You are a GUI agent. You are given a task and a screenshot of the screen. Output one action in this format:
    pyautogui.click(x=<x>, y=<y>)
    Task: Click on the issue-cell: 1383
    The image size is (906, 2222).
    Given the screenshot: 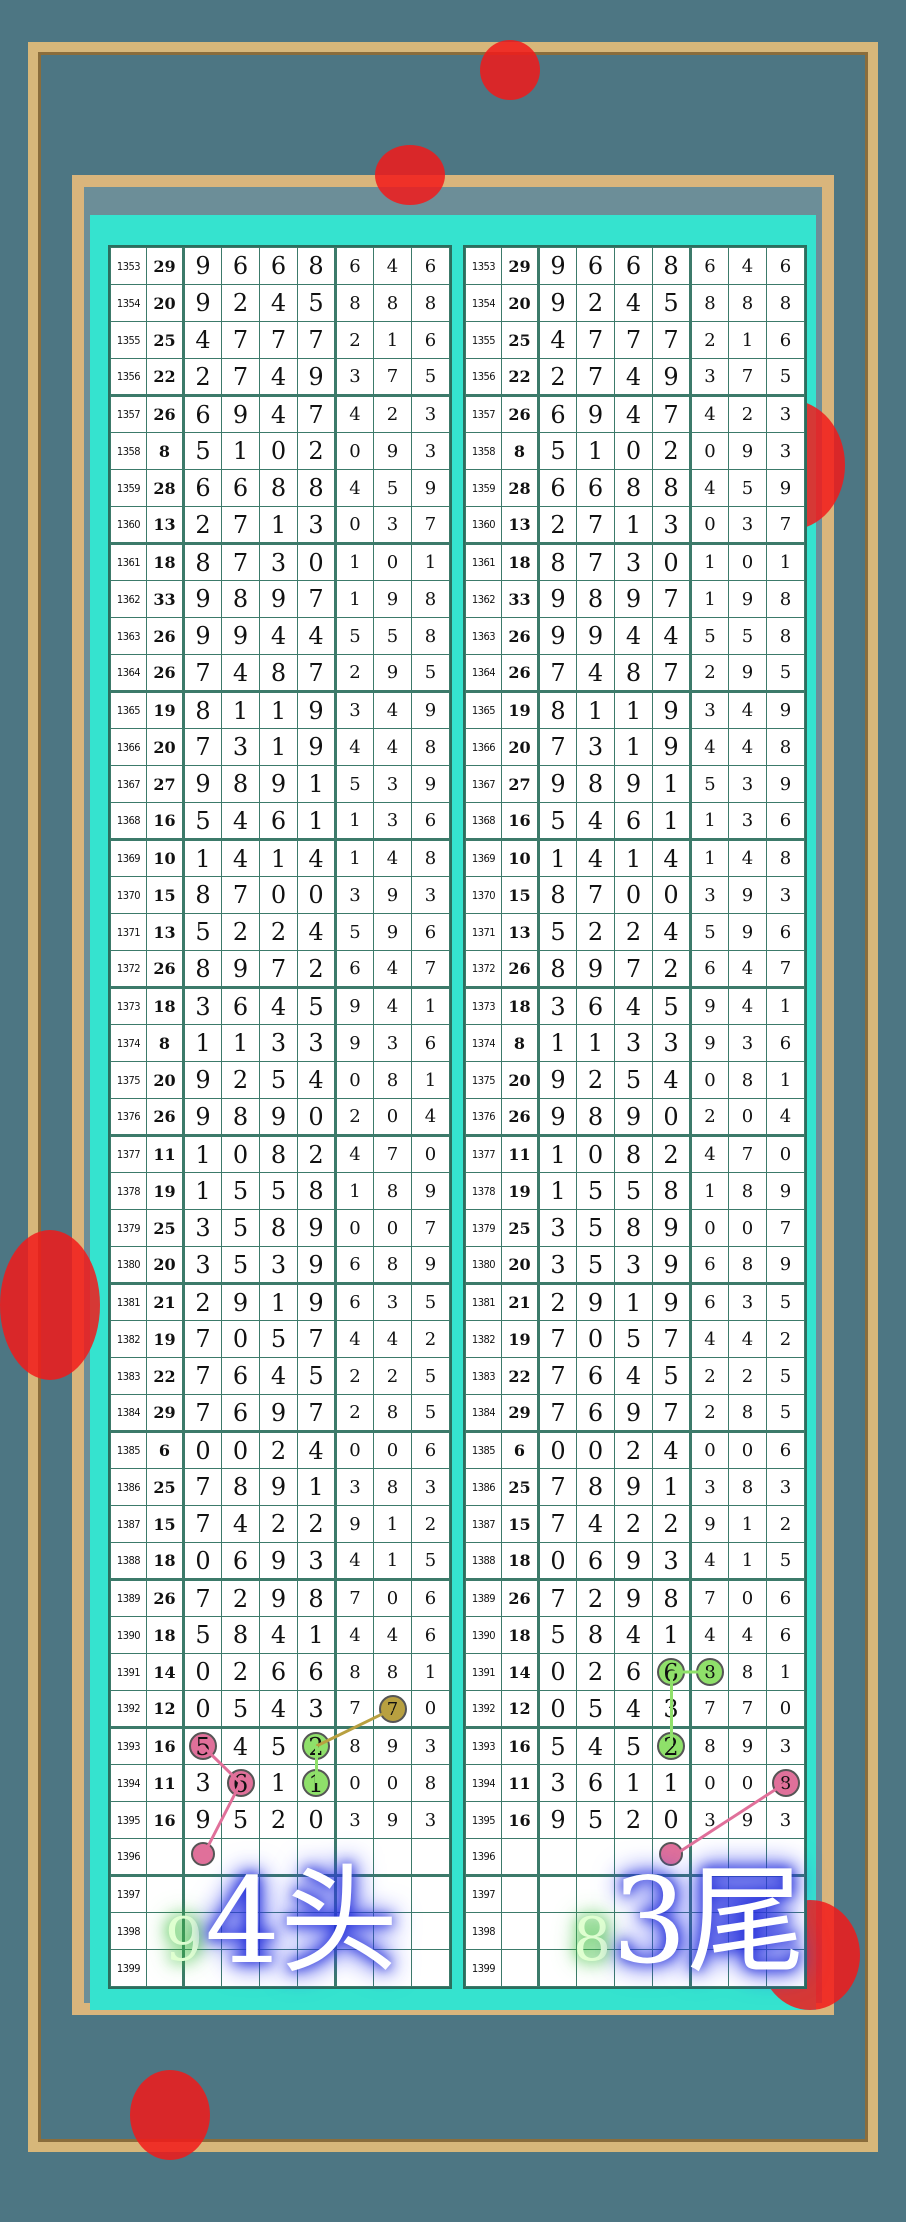 What is the action you would take?
    pyautogui.click(x=128, y=1376)
    